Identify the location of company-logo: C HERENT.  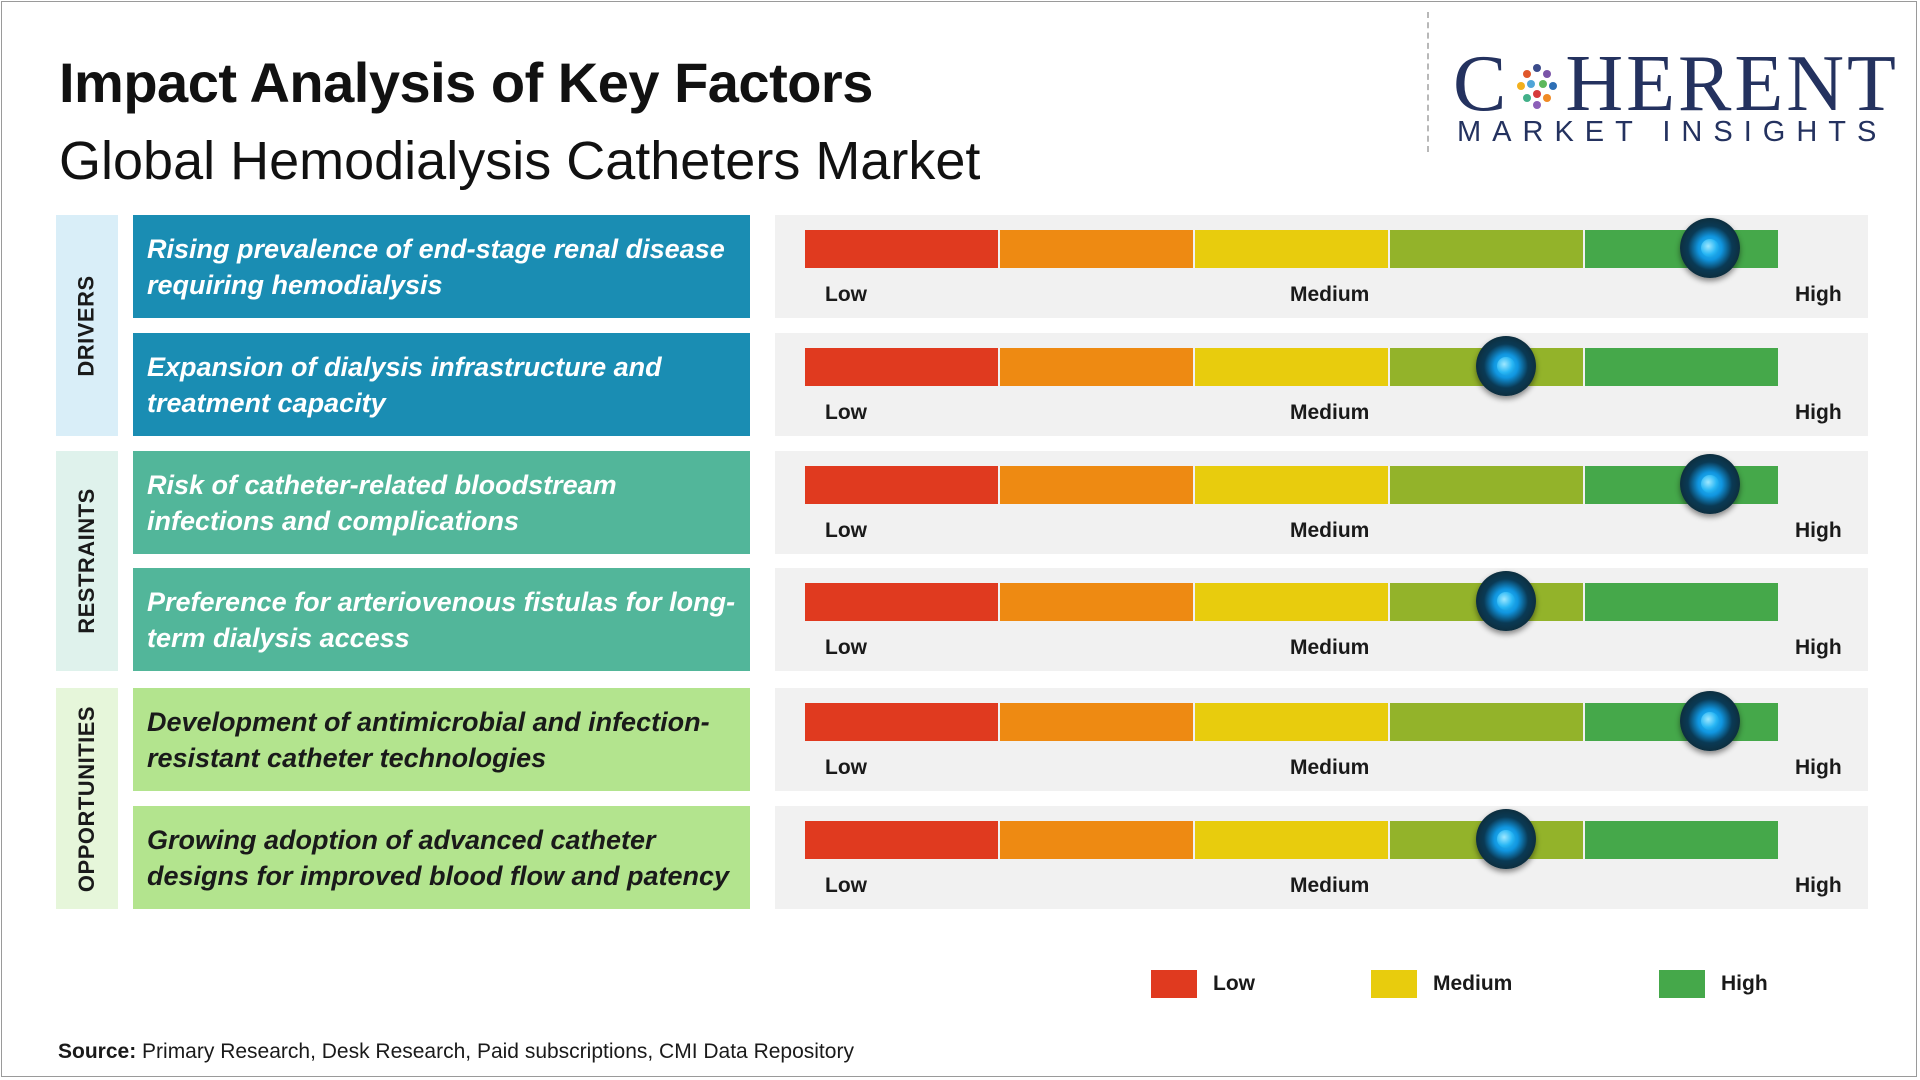
(1676, 84).